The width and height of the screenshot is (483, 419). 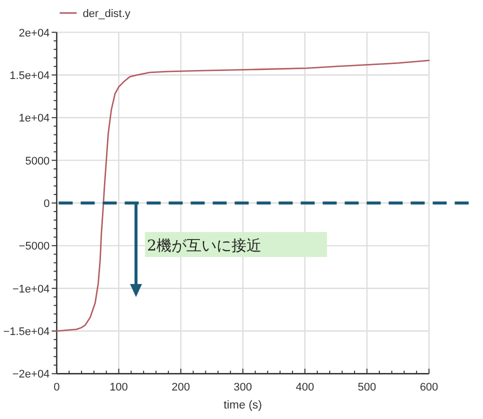 What do you see at coordinates (243, 406) in the screenshot?
I see `x-axis-title: time (s)` at bounding box center [243, 406].